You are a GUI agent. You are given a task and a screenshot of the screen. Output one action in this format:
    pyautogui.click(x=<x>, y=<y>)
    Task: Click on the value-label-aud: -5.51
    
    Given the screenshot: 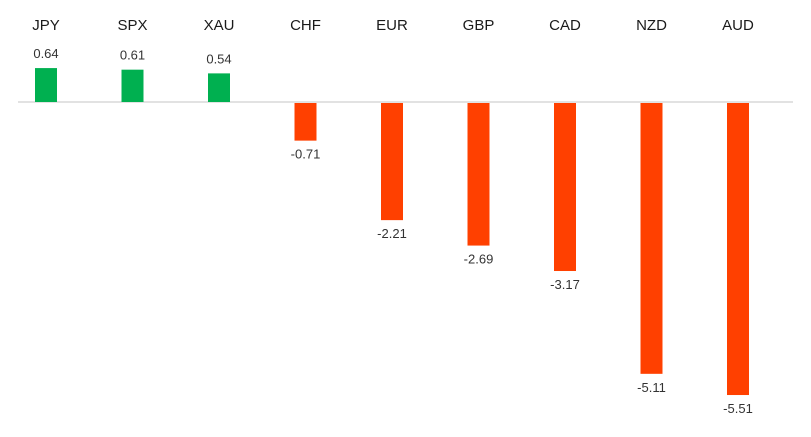 What is the action you would take?
    pyautogui.click(x=738, y=408)
    